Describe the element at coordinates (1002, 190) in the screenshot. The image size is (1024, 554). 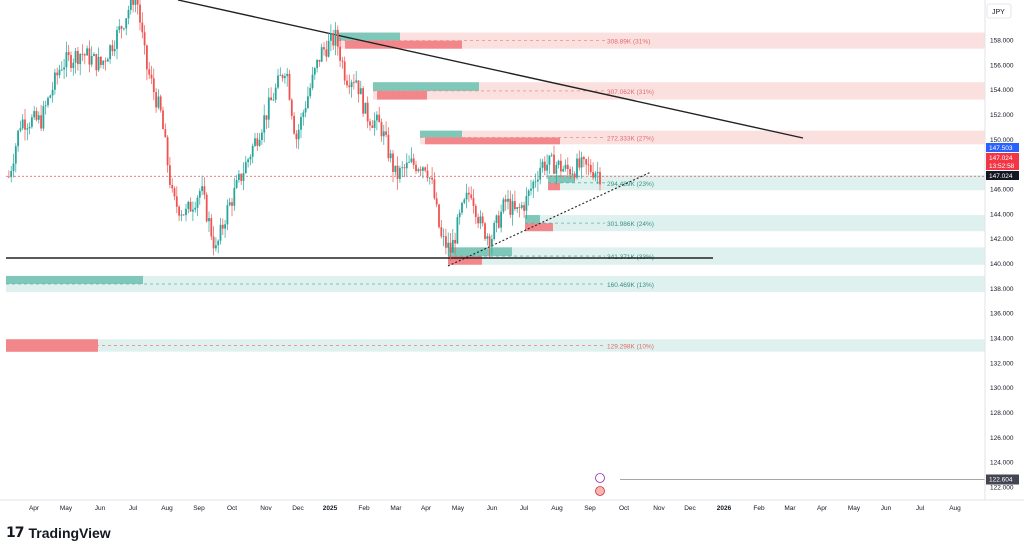
I see `price-tick-label: 146.000` at that location.